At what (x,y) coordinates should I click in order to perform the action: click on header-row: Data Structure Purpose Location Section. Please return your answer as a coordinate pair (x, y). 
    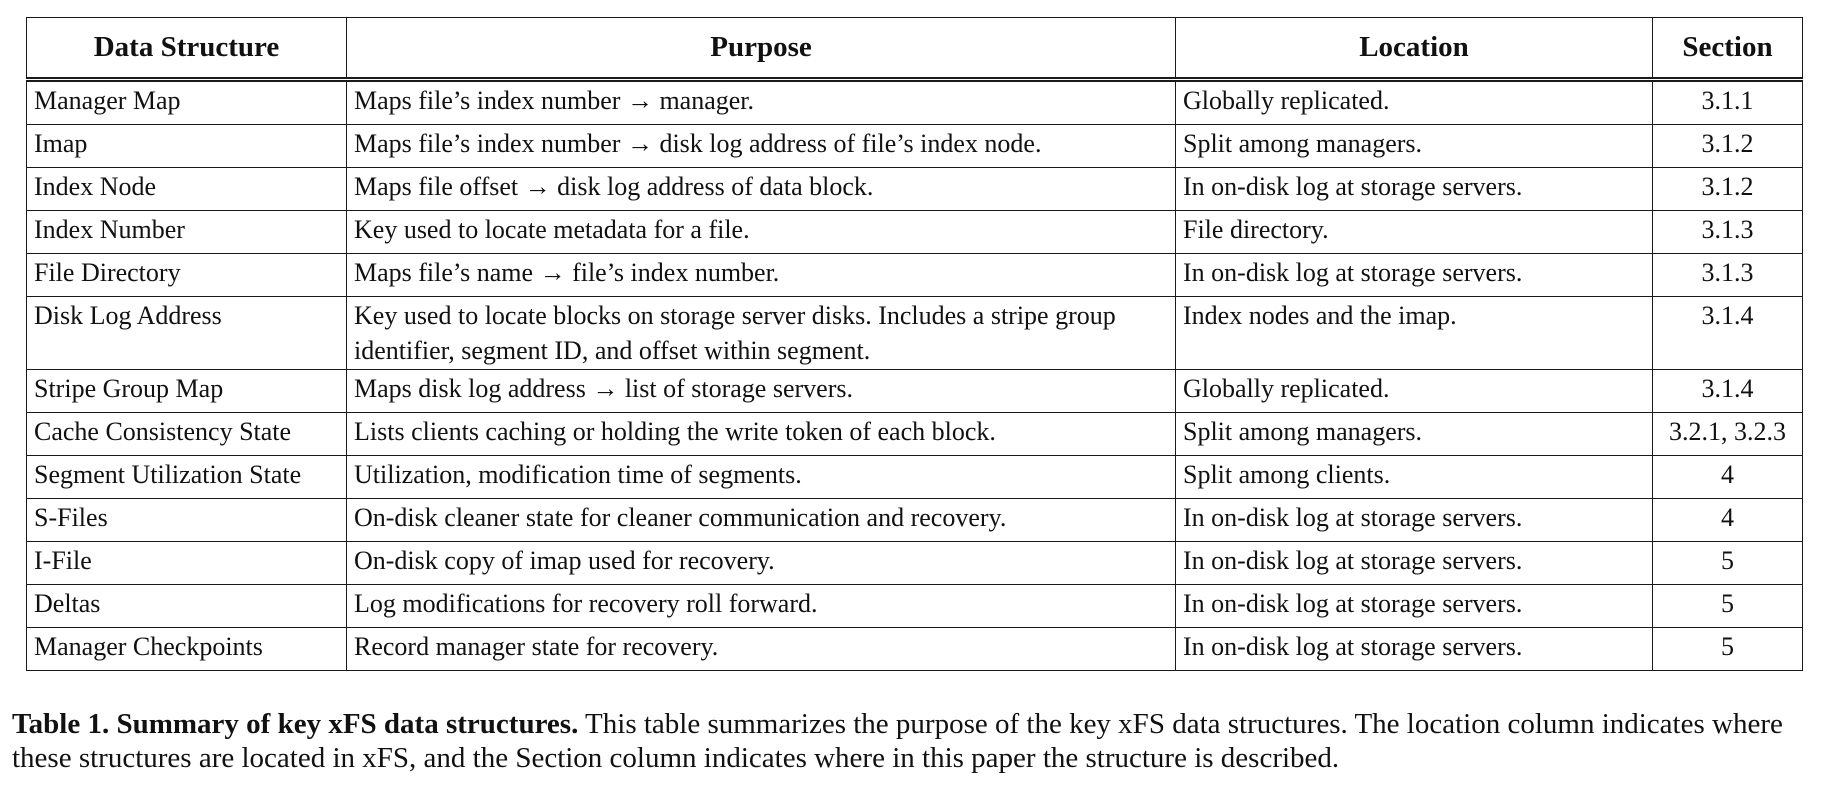
    Looking at the image, I should click on (914, 49).